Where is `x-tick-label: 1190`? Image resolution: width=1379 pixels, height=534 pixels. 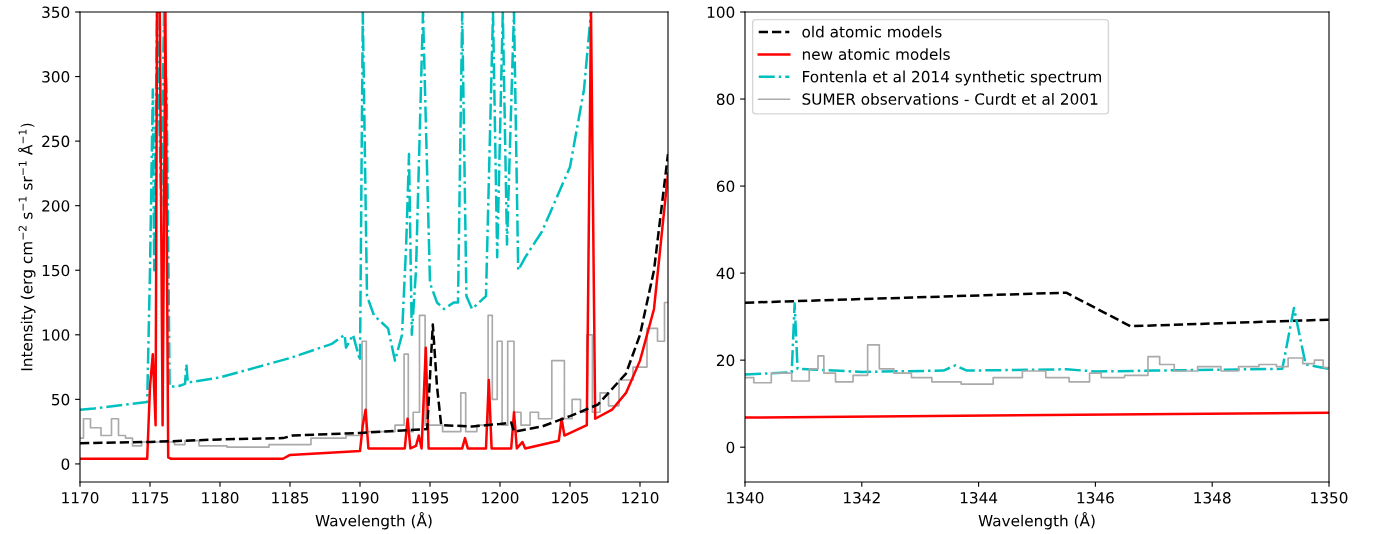
x-tick-label: 1190 is located at coordinates (360, 497).